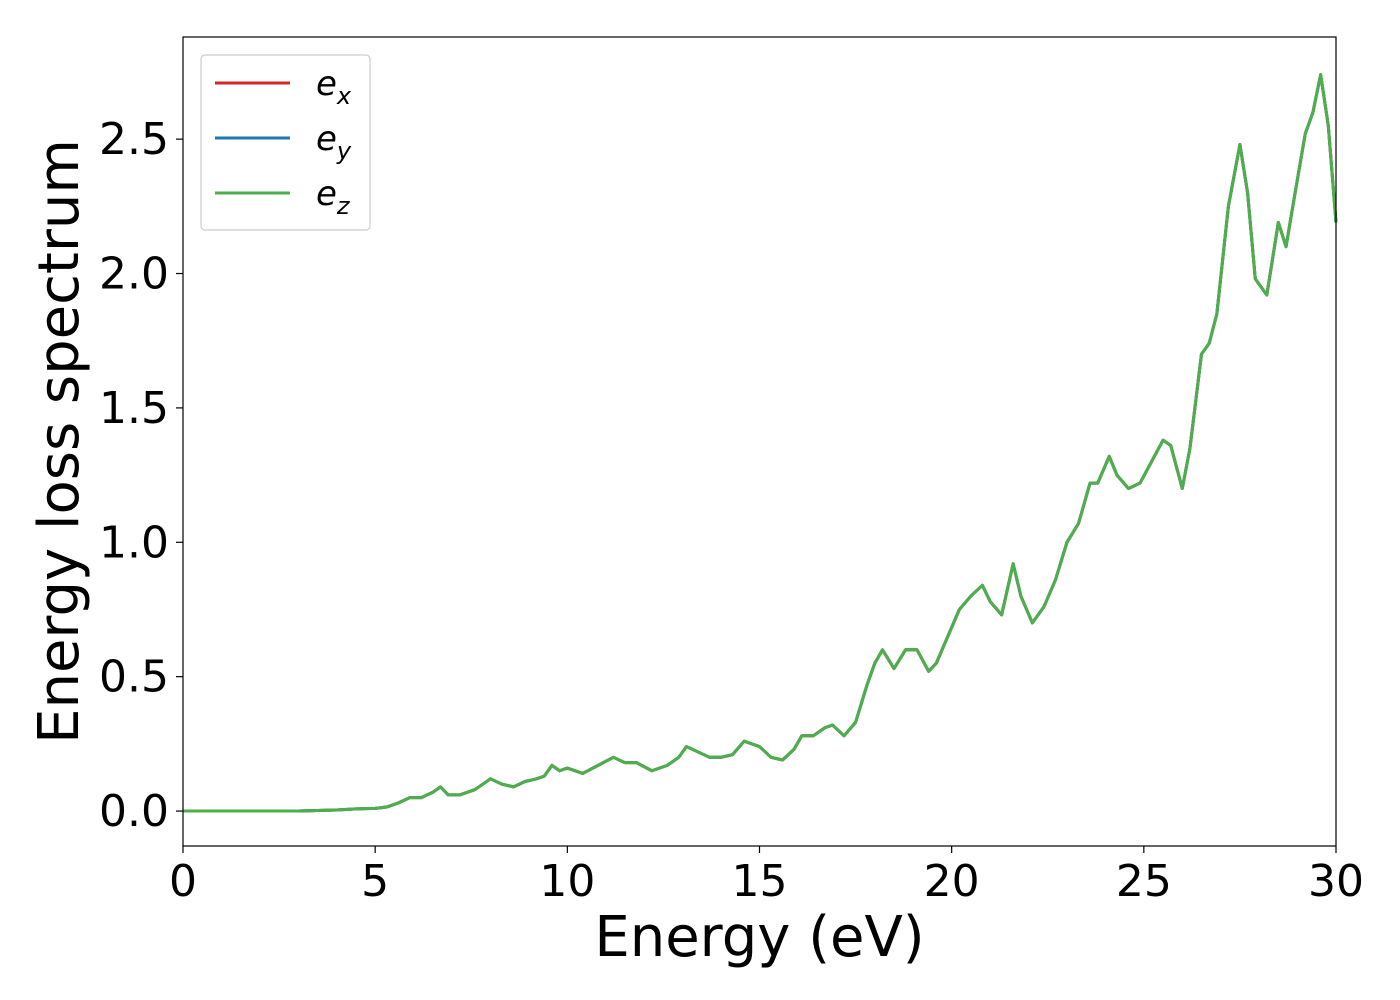 Image resolution: width=1400 pixels, height=1000 pixels. What do you see at coordinates (134, 677) in the screenshot?
I see `y-tick-label: 0.5` at bounding box center [134, 677].